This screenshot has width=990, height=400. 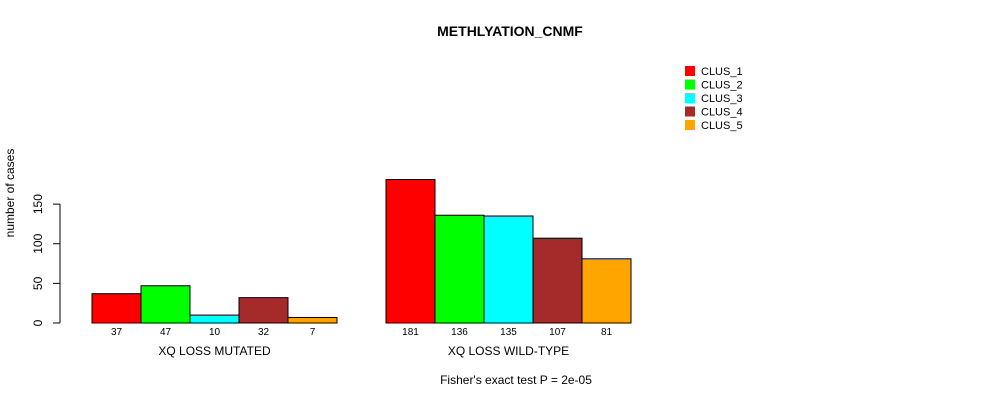 I want to click on chart-title: METHLYATION_CNMF, so click(x=510, y=31).